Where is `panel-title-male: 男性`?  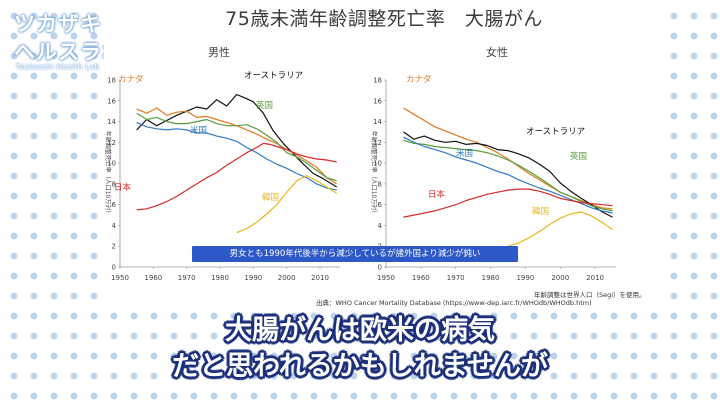
panel-title-male: 男性 is located at coordinates (219, 52).